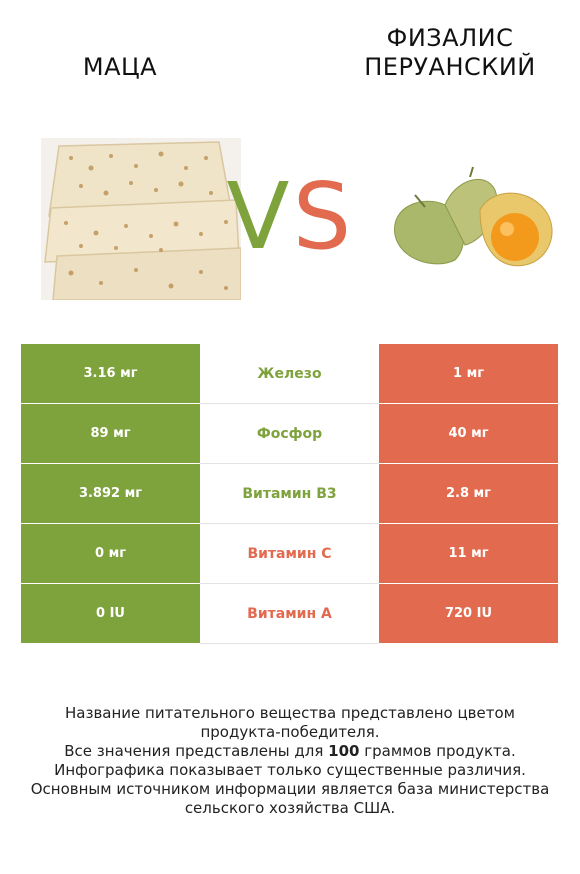  Describe the element at coordinates (468, 374) in the screenshot. I see `right-value-cell: 1 мг` at that location.